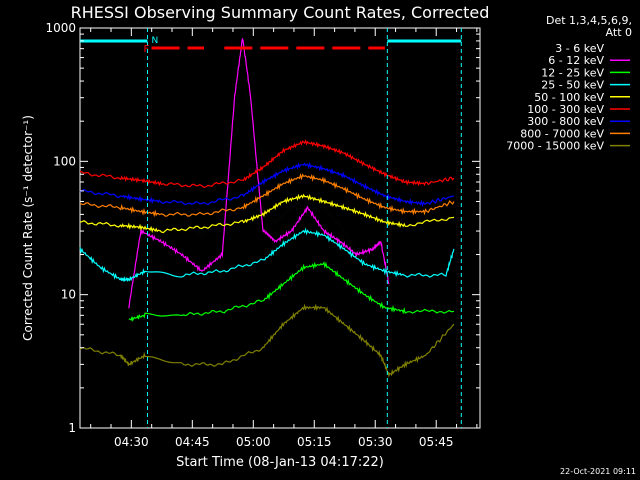  I want to click on legend-header-att: Att 0, so click(619, 32).